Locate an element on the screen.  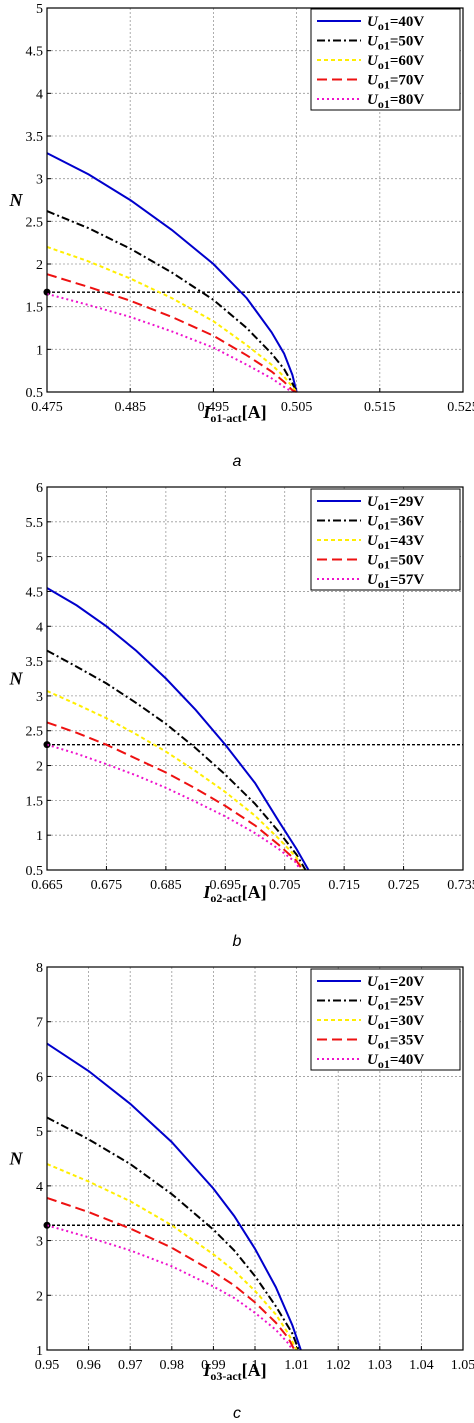
x-axis-label: Io1-act[A] is located at coordinates (234, 413).